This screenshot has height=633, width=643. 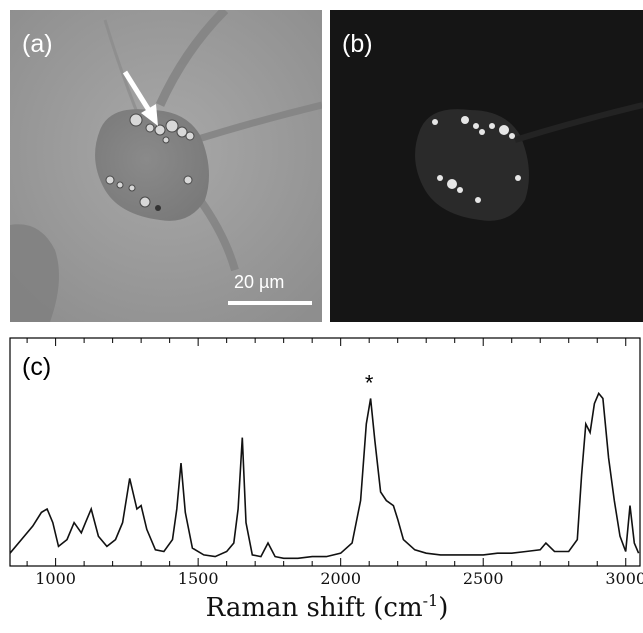 What do you see at coordinates (36, 367) in the screenshot?
I see `panel-c-label: (c)` at bounding box center [36, 367].